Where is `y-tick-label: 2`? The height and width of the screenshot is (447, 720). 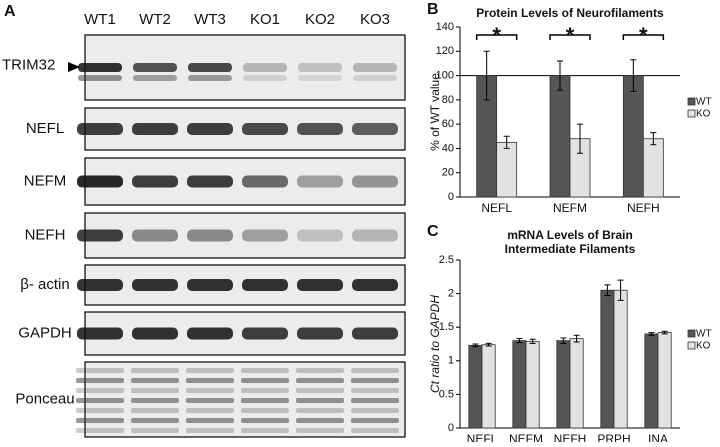 y-tick-label: 2 is located at coordinates (451, 294).